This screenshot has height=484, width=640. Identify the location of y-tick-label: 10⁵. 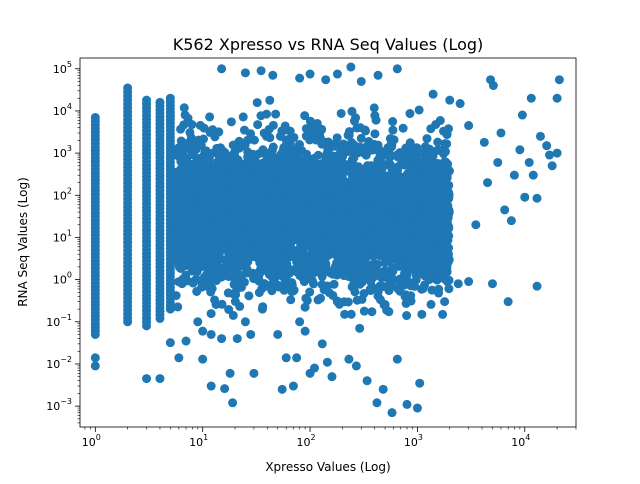
(62, 68).